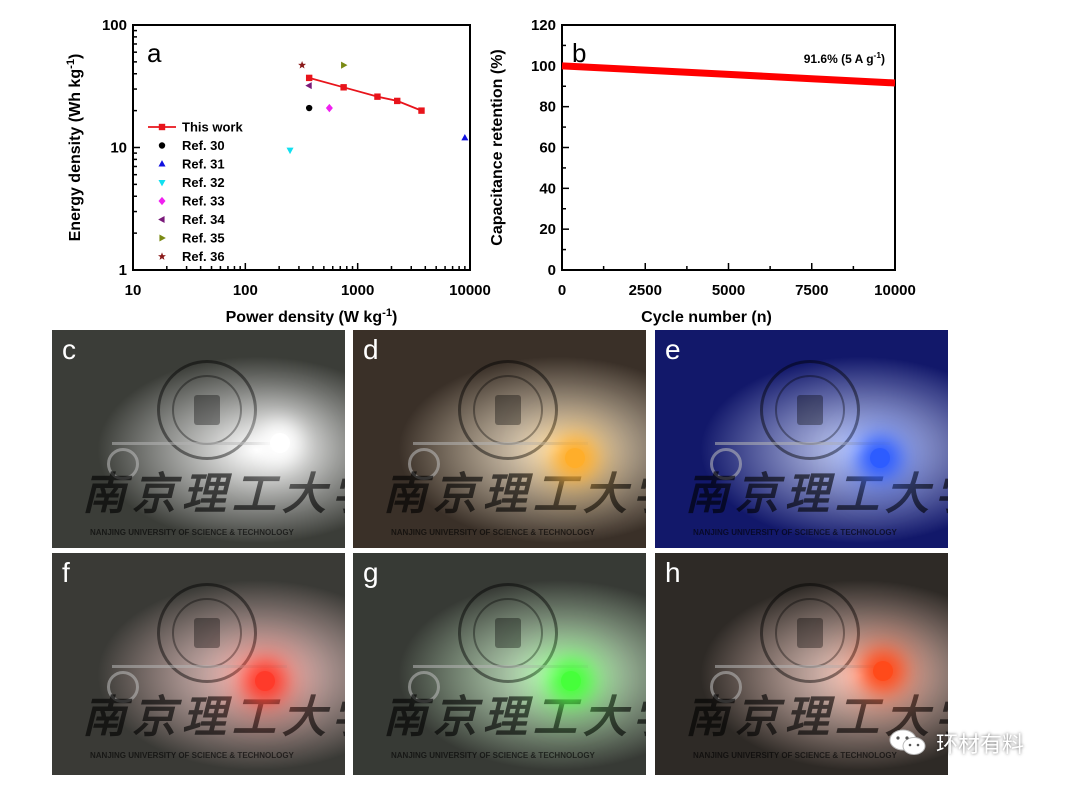 This screenshot has height=790, width=1080. What do you see at coordinates (470, 290) in the screenshot?
I see `x-tick-label: 10000` at bounding box center [470, 290].